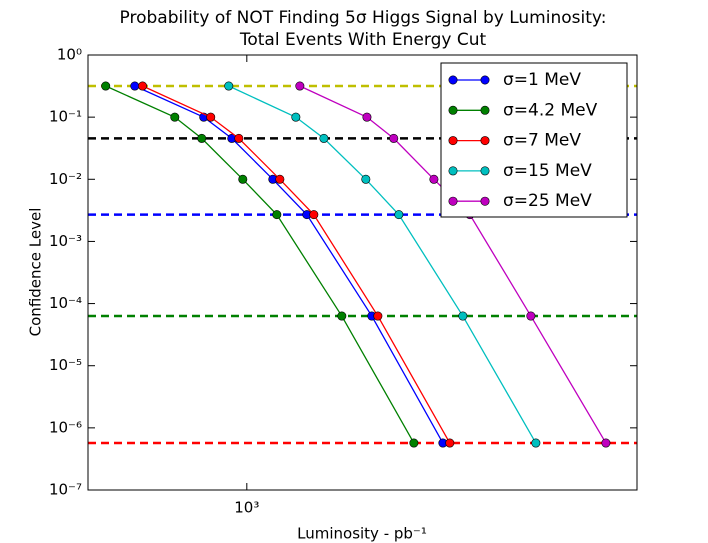 The image size is (708, 543). I want to click on y-tick-label: 10⁻⁶, so click(65, 427).